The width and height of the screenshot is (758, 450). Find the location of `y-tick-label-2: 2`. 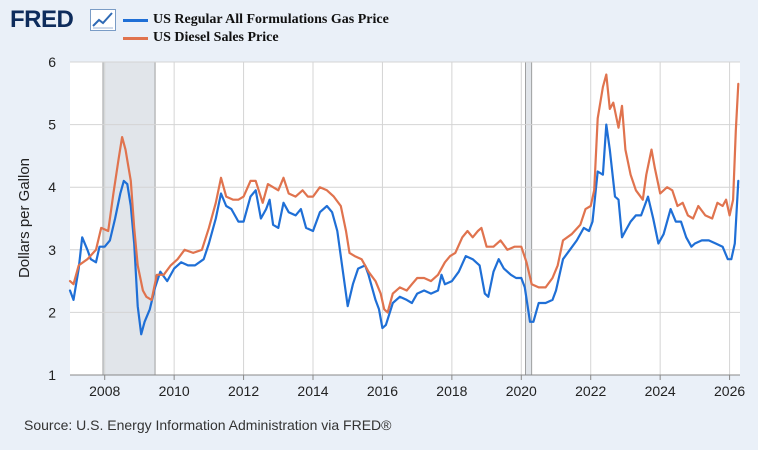

y-tick-label-2: 2 is located at coordinates (52, 312).